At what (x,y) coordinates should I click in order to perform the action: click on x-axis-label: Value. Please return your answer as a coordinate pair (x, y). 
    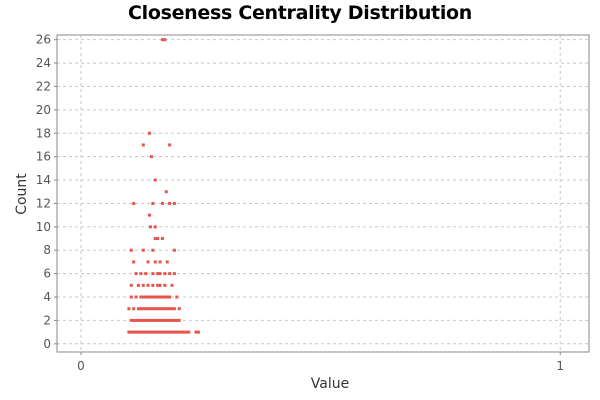
    Looking at the image, I should click on (330, 384).